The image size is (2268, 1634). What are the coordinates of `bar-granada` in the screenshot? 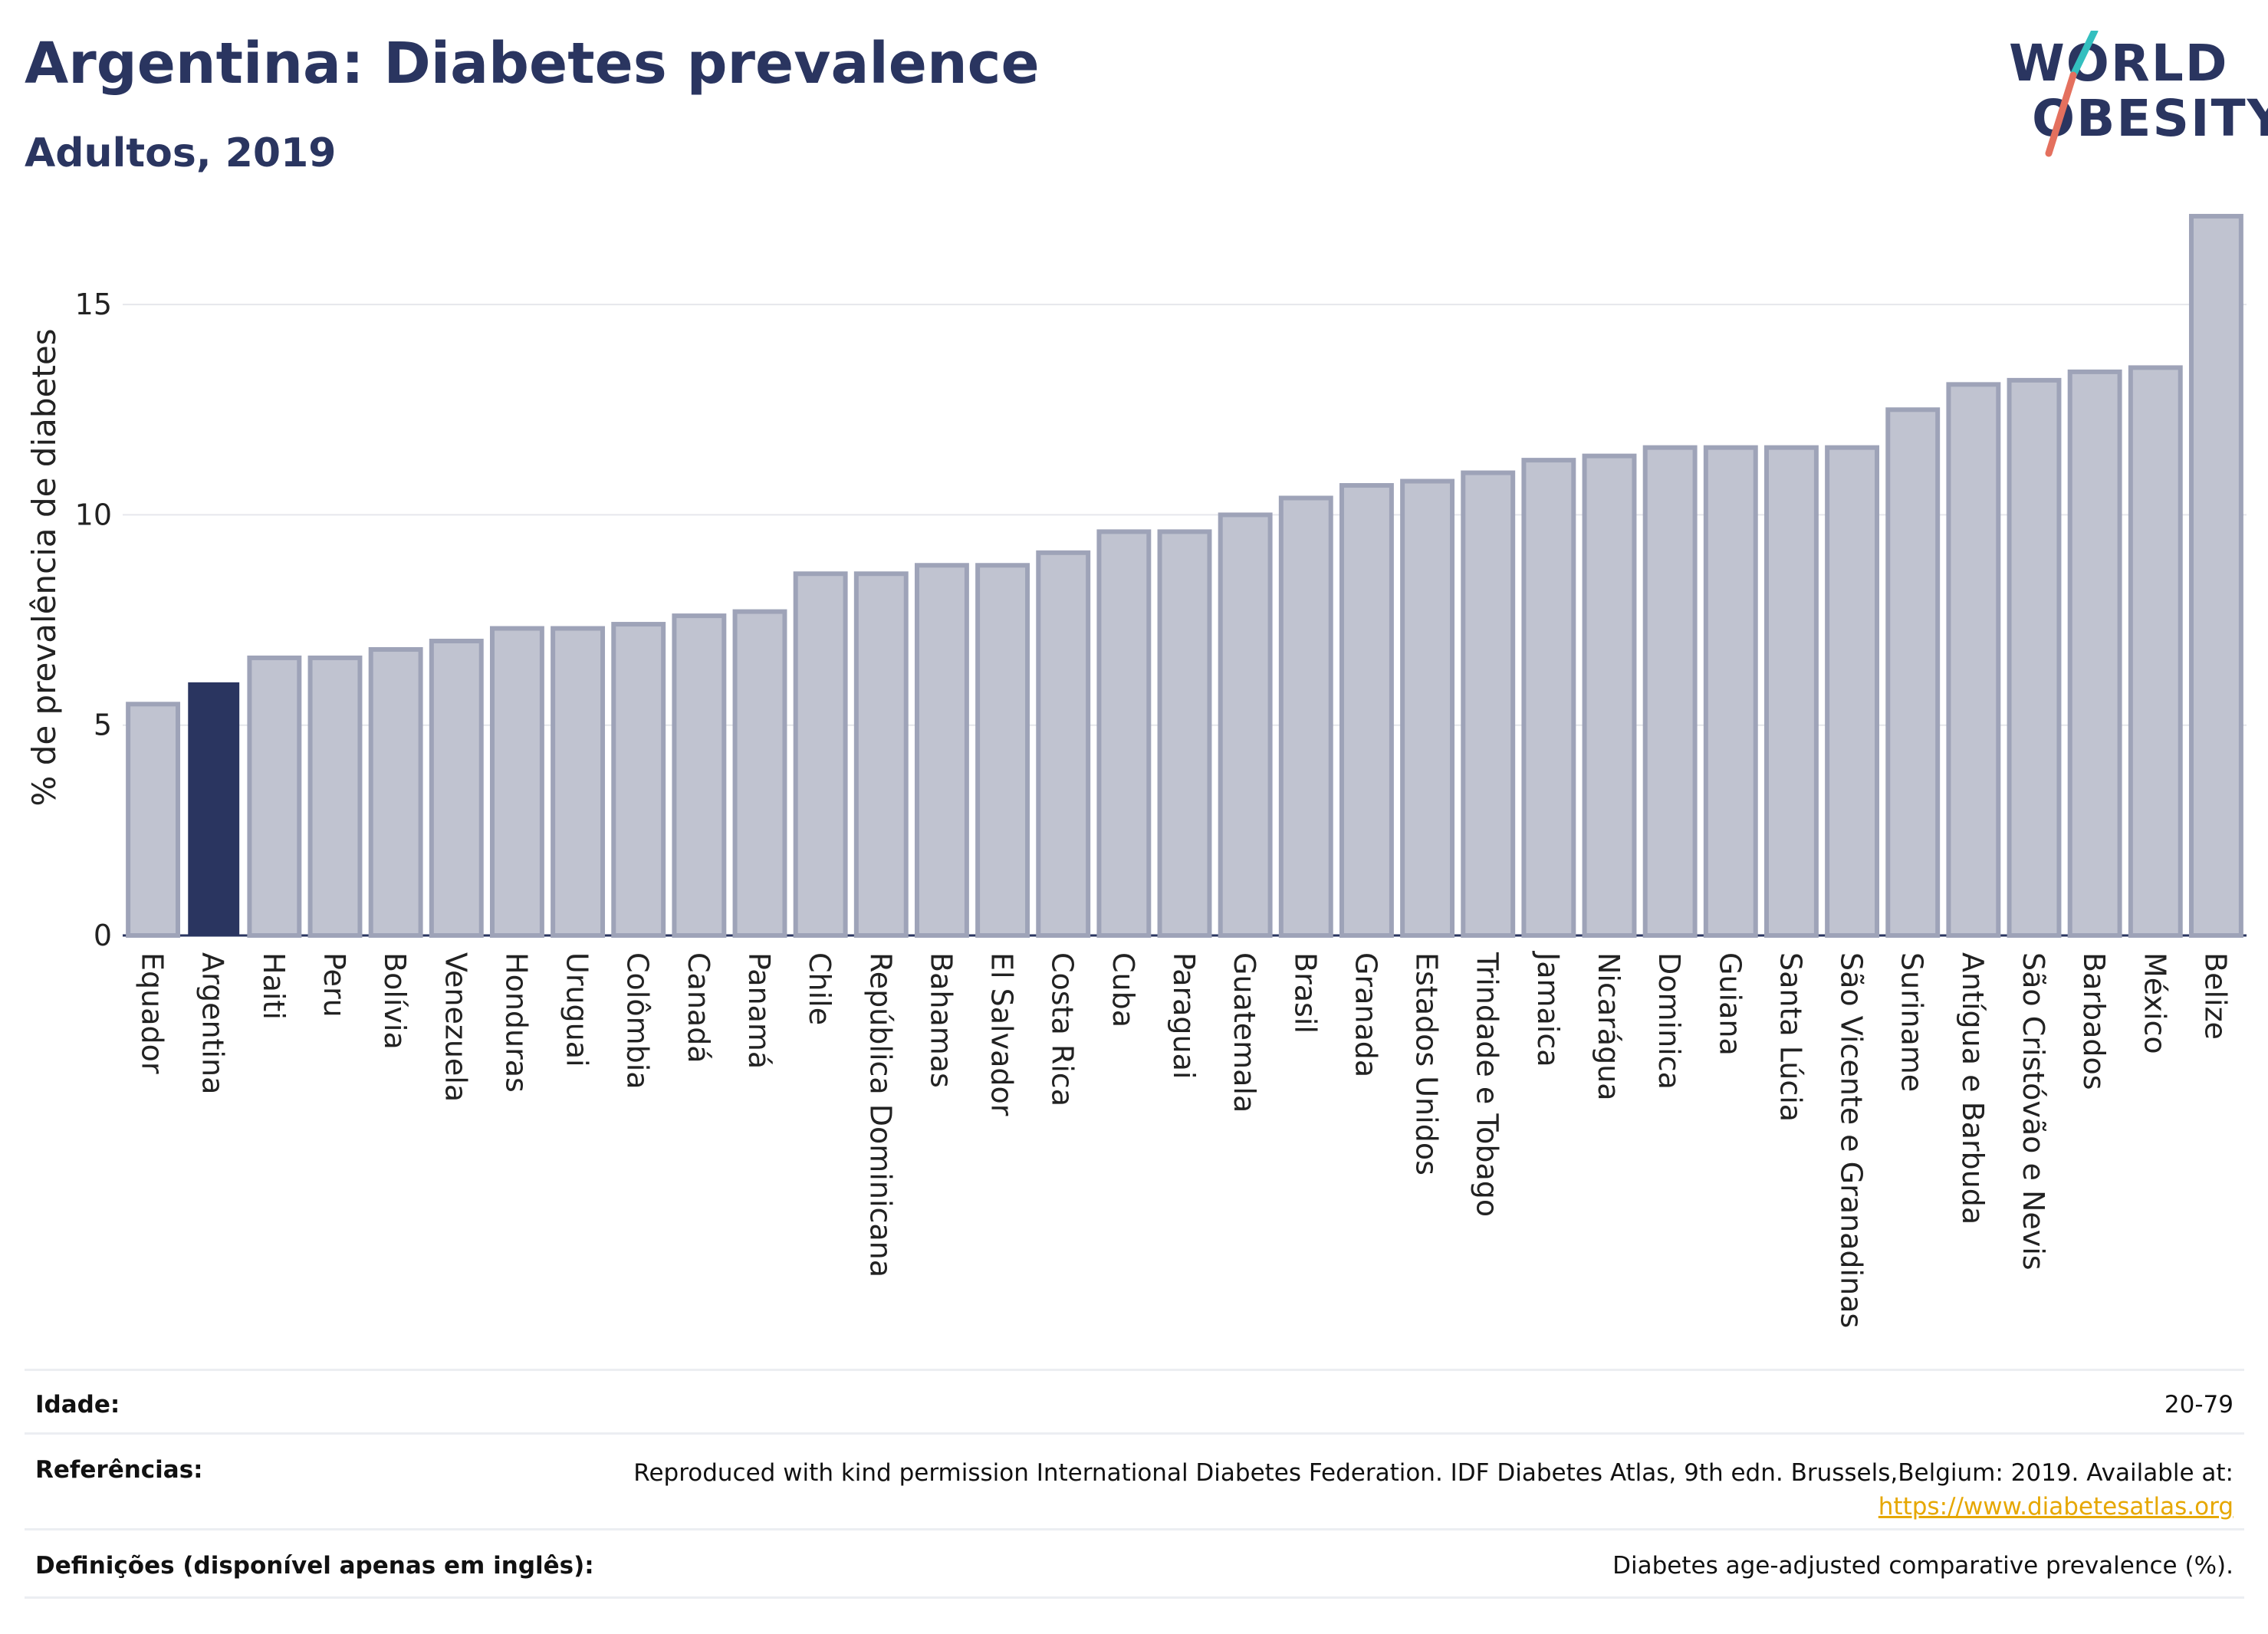 It's located at (1366, 711).